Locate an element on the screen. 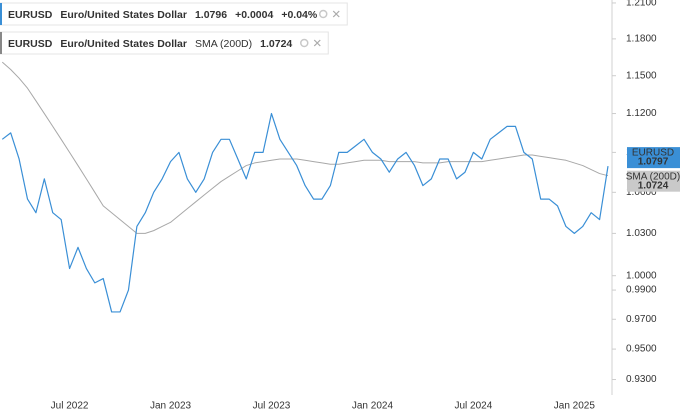 This screenshot has height=414, width=680. price-tag: SMA (200D)1.0724 is located at coordinates (653, 181).